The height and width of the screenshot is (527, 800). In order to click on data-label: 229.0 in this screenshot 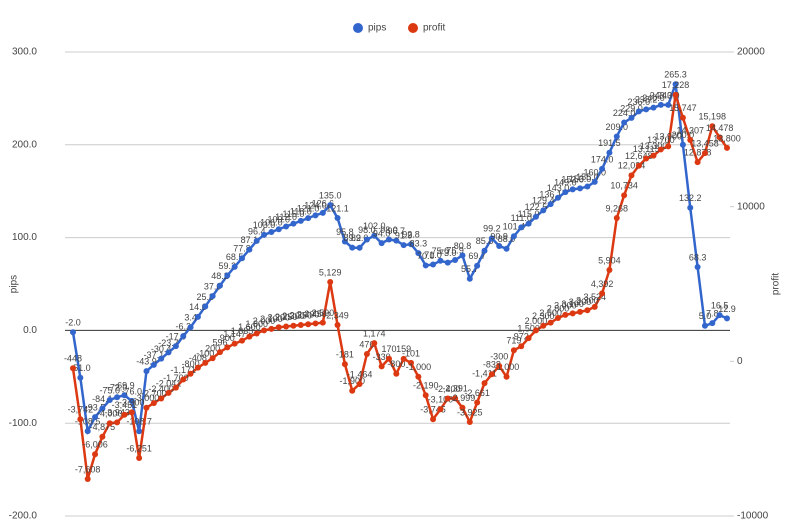, I will do `click(631, 108)`.